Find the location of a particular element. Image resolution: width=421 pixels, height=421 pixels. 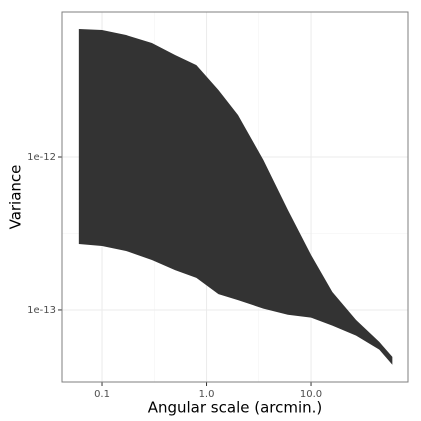

x-axis-title: Angular scale (arcmin.) is located at coordinates (235, 408).